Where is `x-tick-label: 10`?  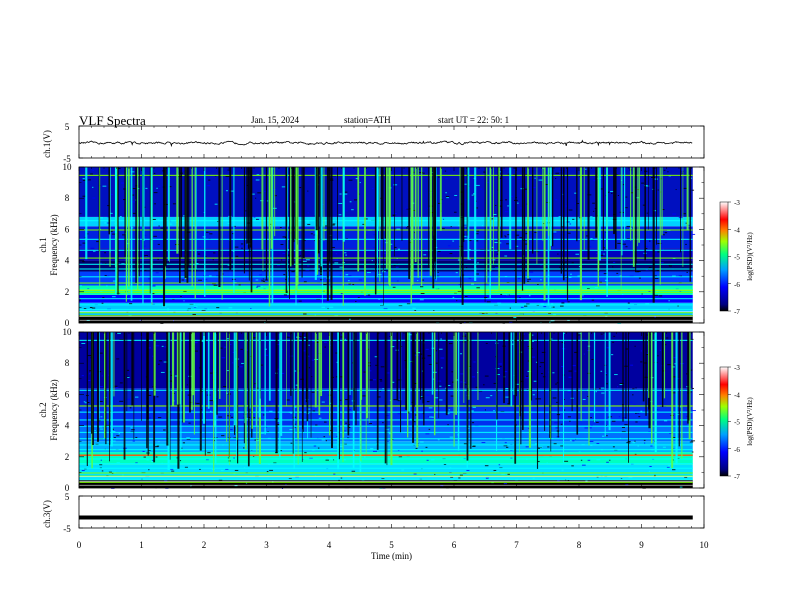 x-tick-label: 10 is located at coordinates (705, 545).